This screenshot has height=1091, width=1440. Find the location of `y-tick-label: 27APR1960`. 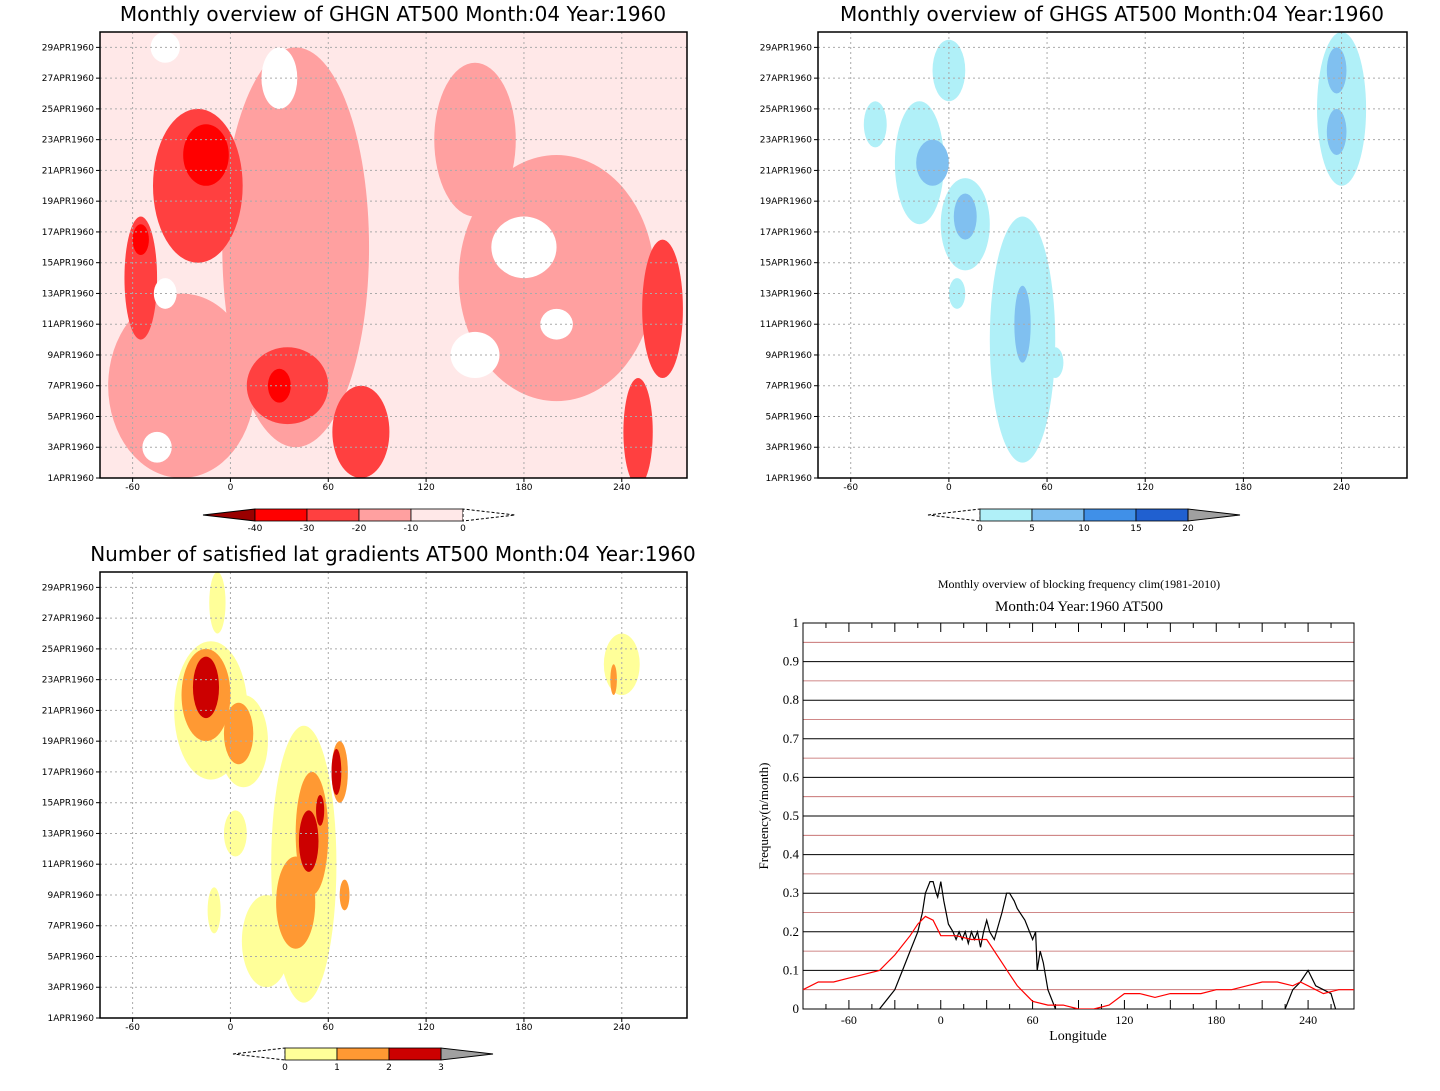

y-tick-label: 27APR1960 is located at coordinates (68, 79).